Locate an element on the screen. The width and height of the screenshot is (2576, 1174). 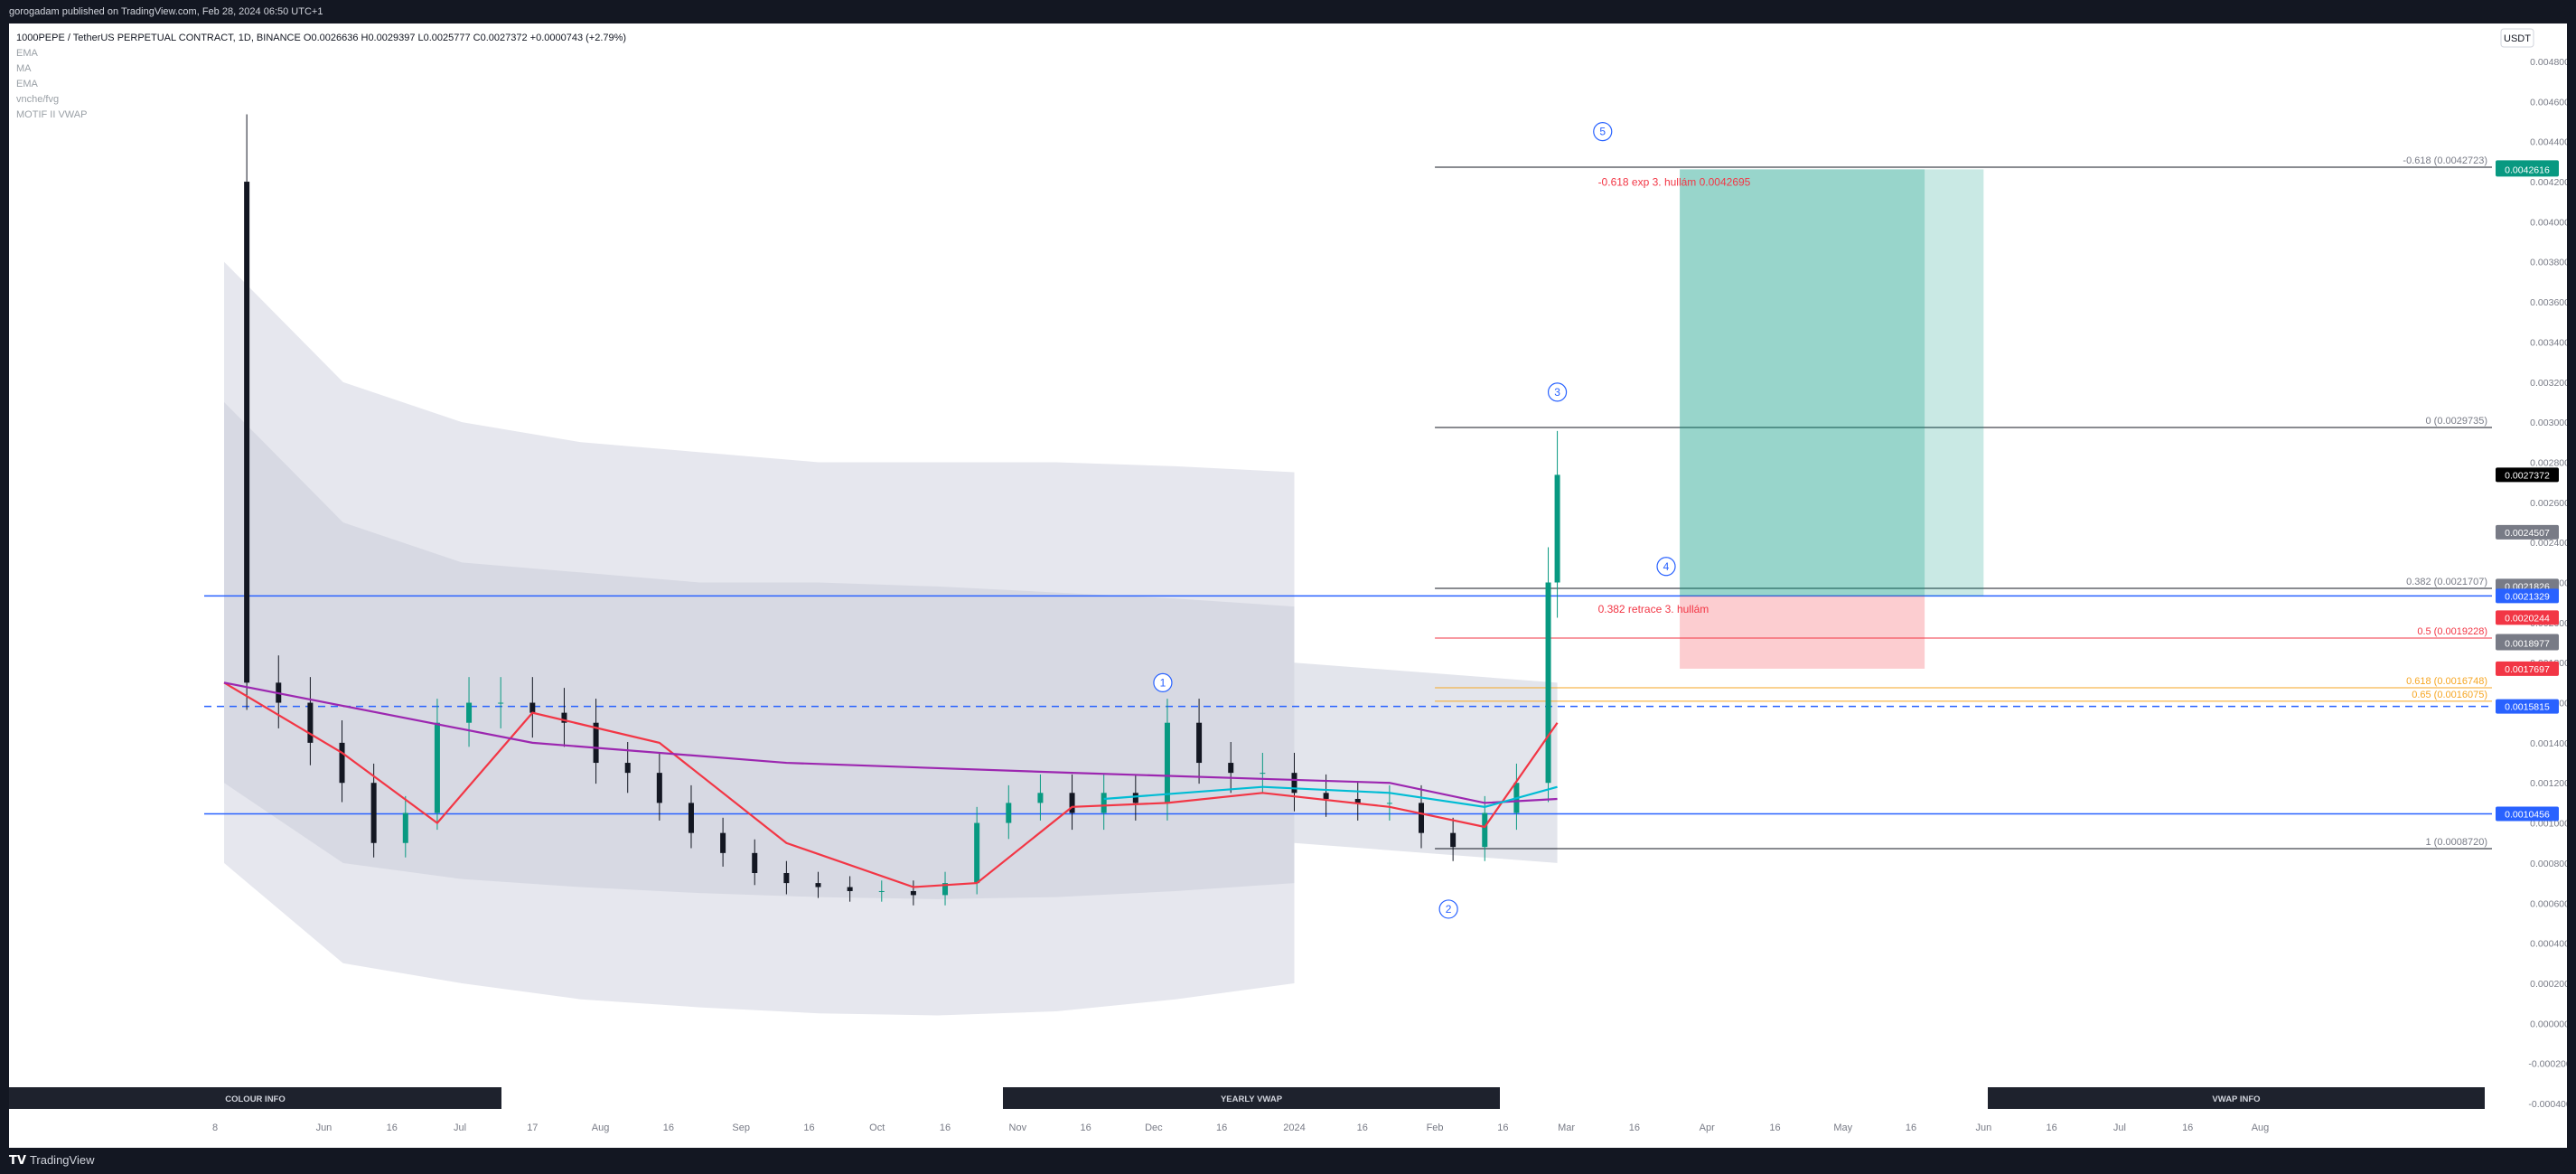
time-tick-29: Aug is located at coordinates (2261, 1127).